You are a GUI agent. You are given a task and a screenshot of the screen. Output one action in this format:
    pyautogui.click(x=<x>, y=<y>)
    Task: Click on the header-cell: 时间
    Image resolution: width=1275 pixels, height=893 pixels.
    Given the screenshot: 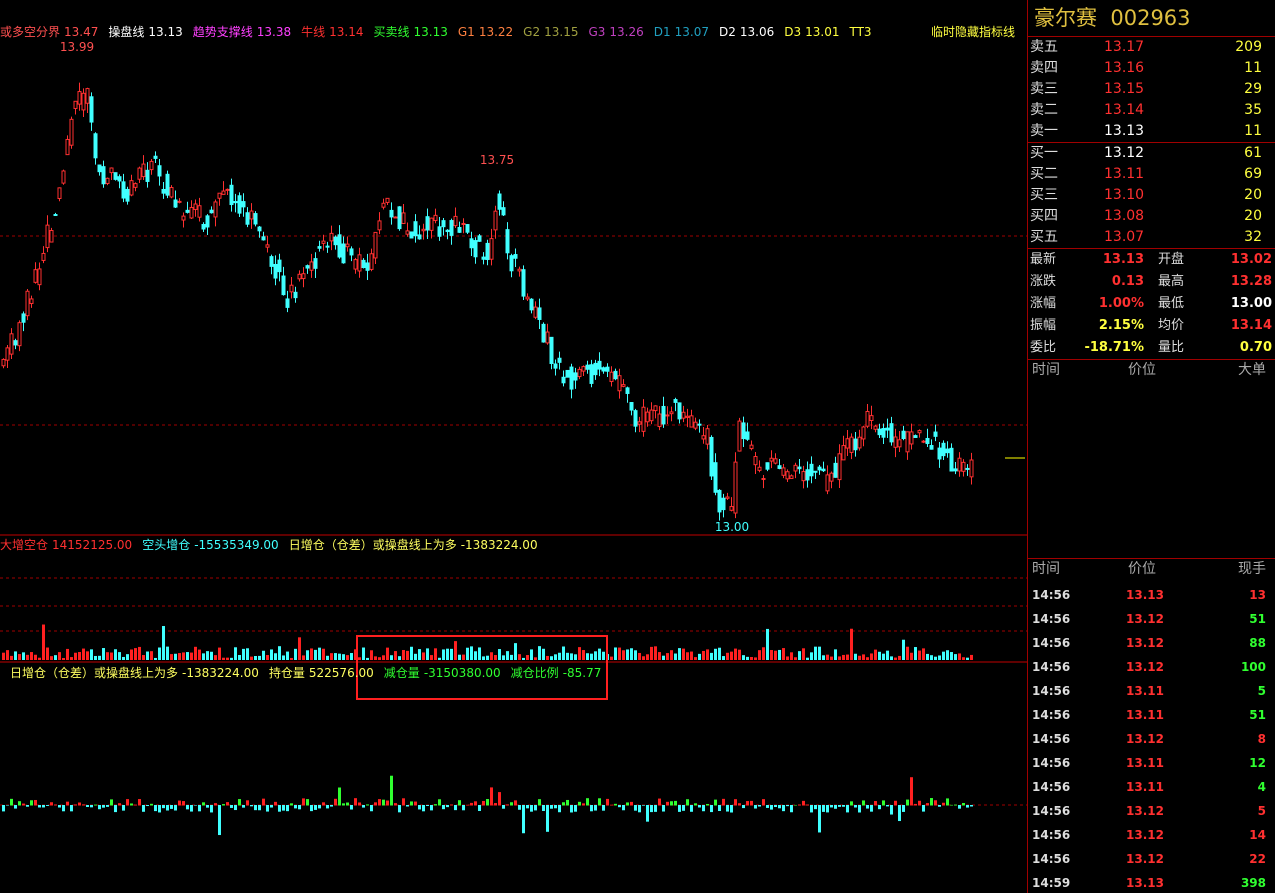 What is the action you would take?
    pyautogui.click(x=1046, y=370)
    